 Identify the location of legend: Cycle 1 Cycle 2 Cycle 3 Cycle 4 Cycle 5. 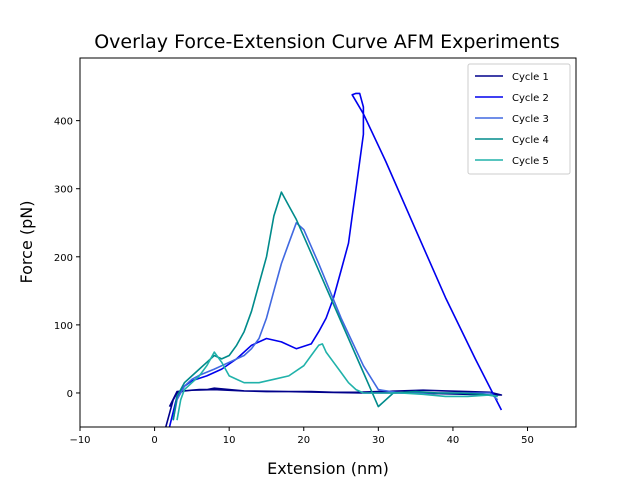
(519, 119).